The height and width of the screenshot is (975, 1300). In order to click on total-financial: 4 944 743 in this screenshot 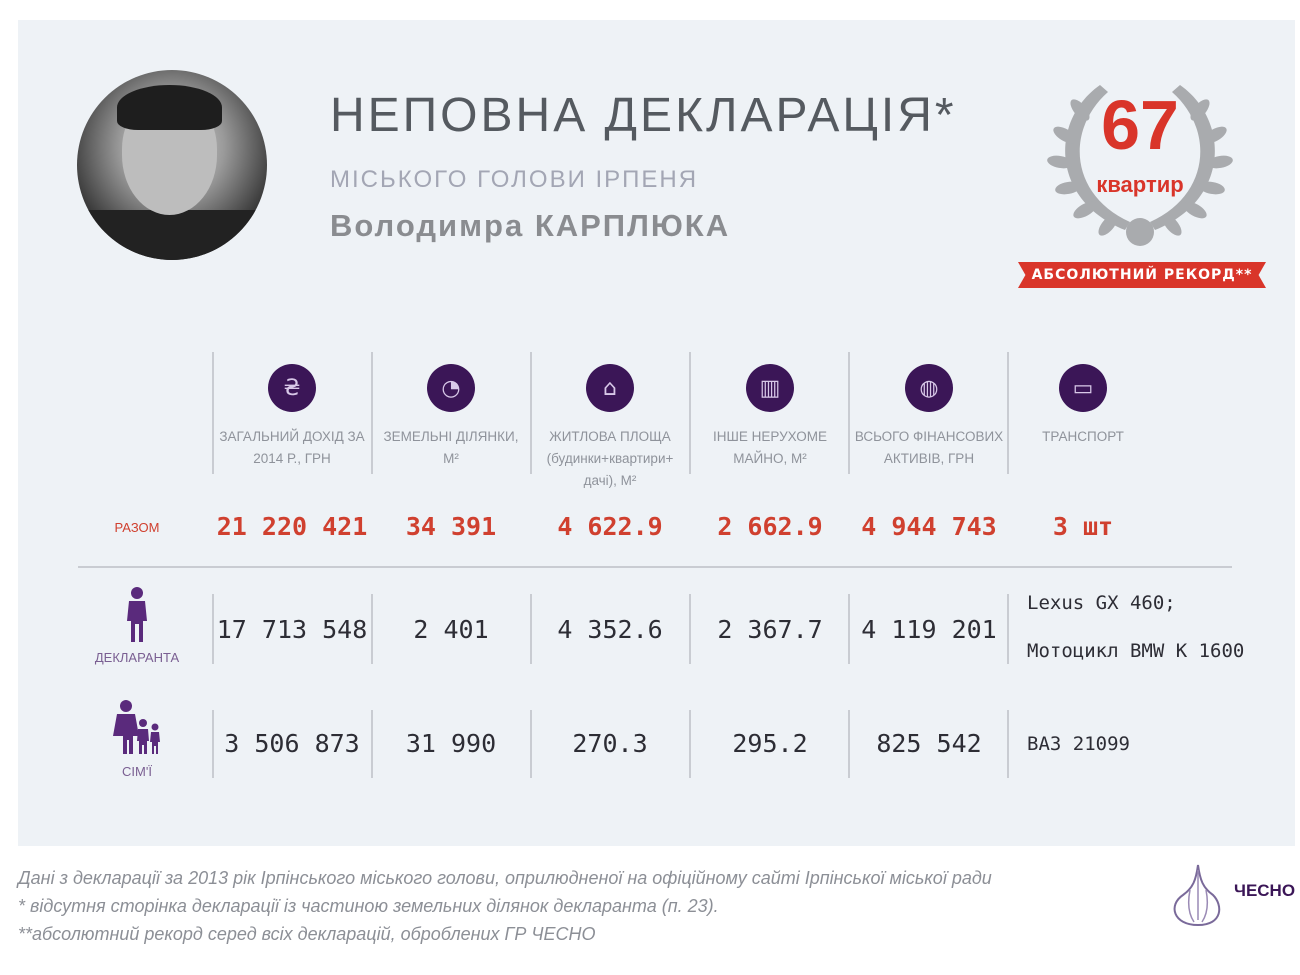, I will do `click(929, 526)`.